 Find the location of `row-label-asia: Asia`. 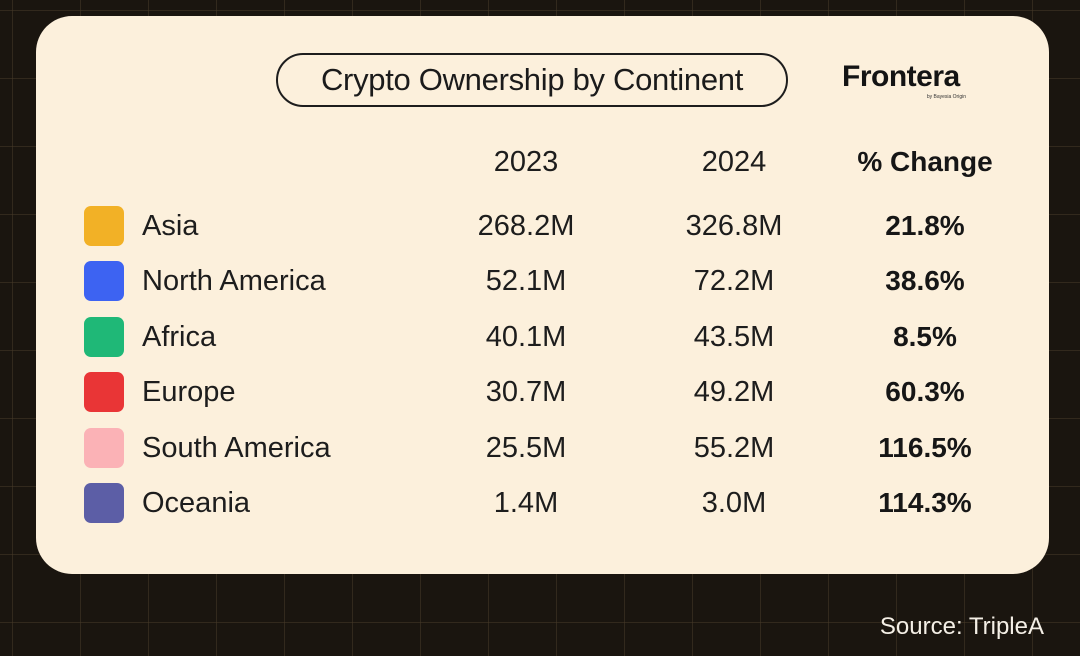

row-label-asia: Asia is located at coordinates (170, 226).